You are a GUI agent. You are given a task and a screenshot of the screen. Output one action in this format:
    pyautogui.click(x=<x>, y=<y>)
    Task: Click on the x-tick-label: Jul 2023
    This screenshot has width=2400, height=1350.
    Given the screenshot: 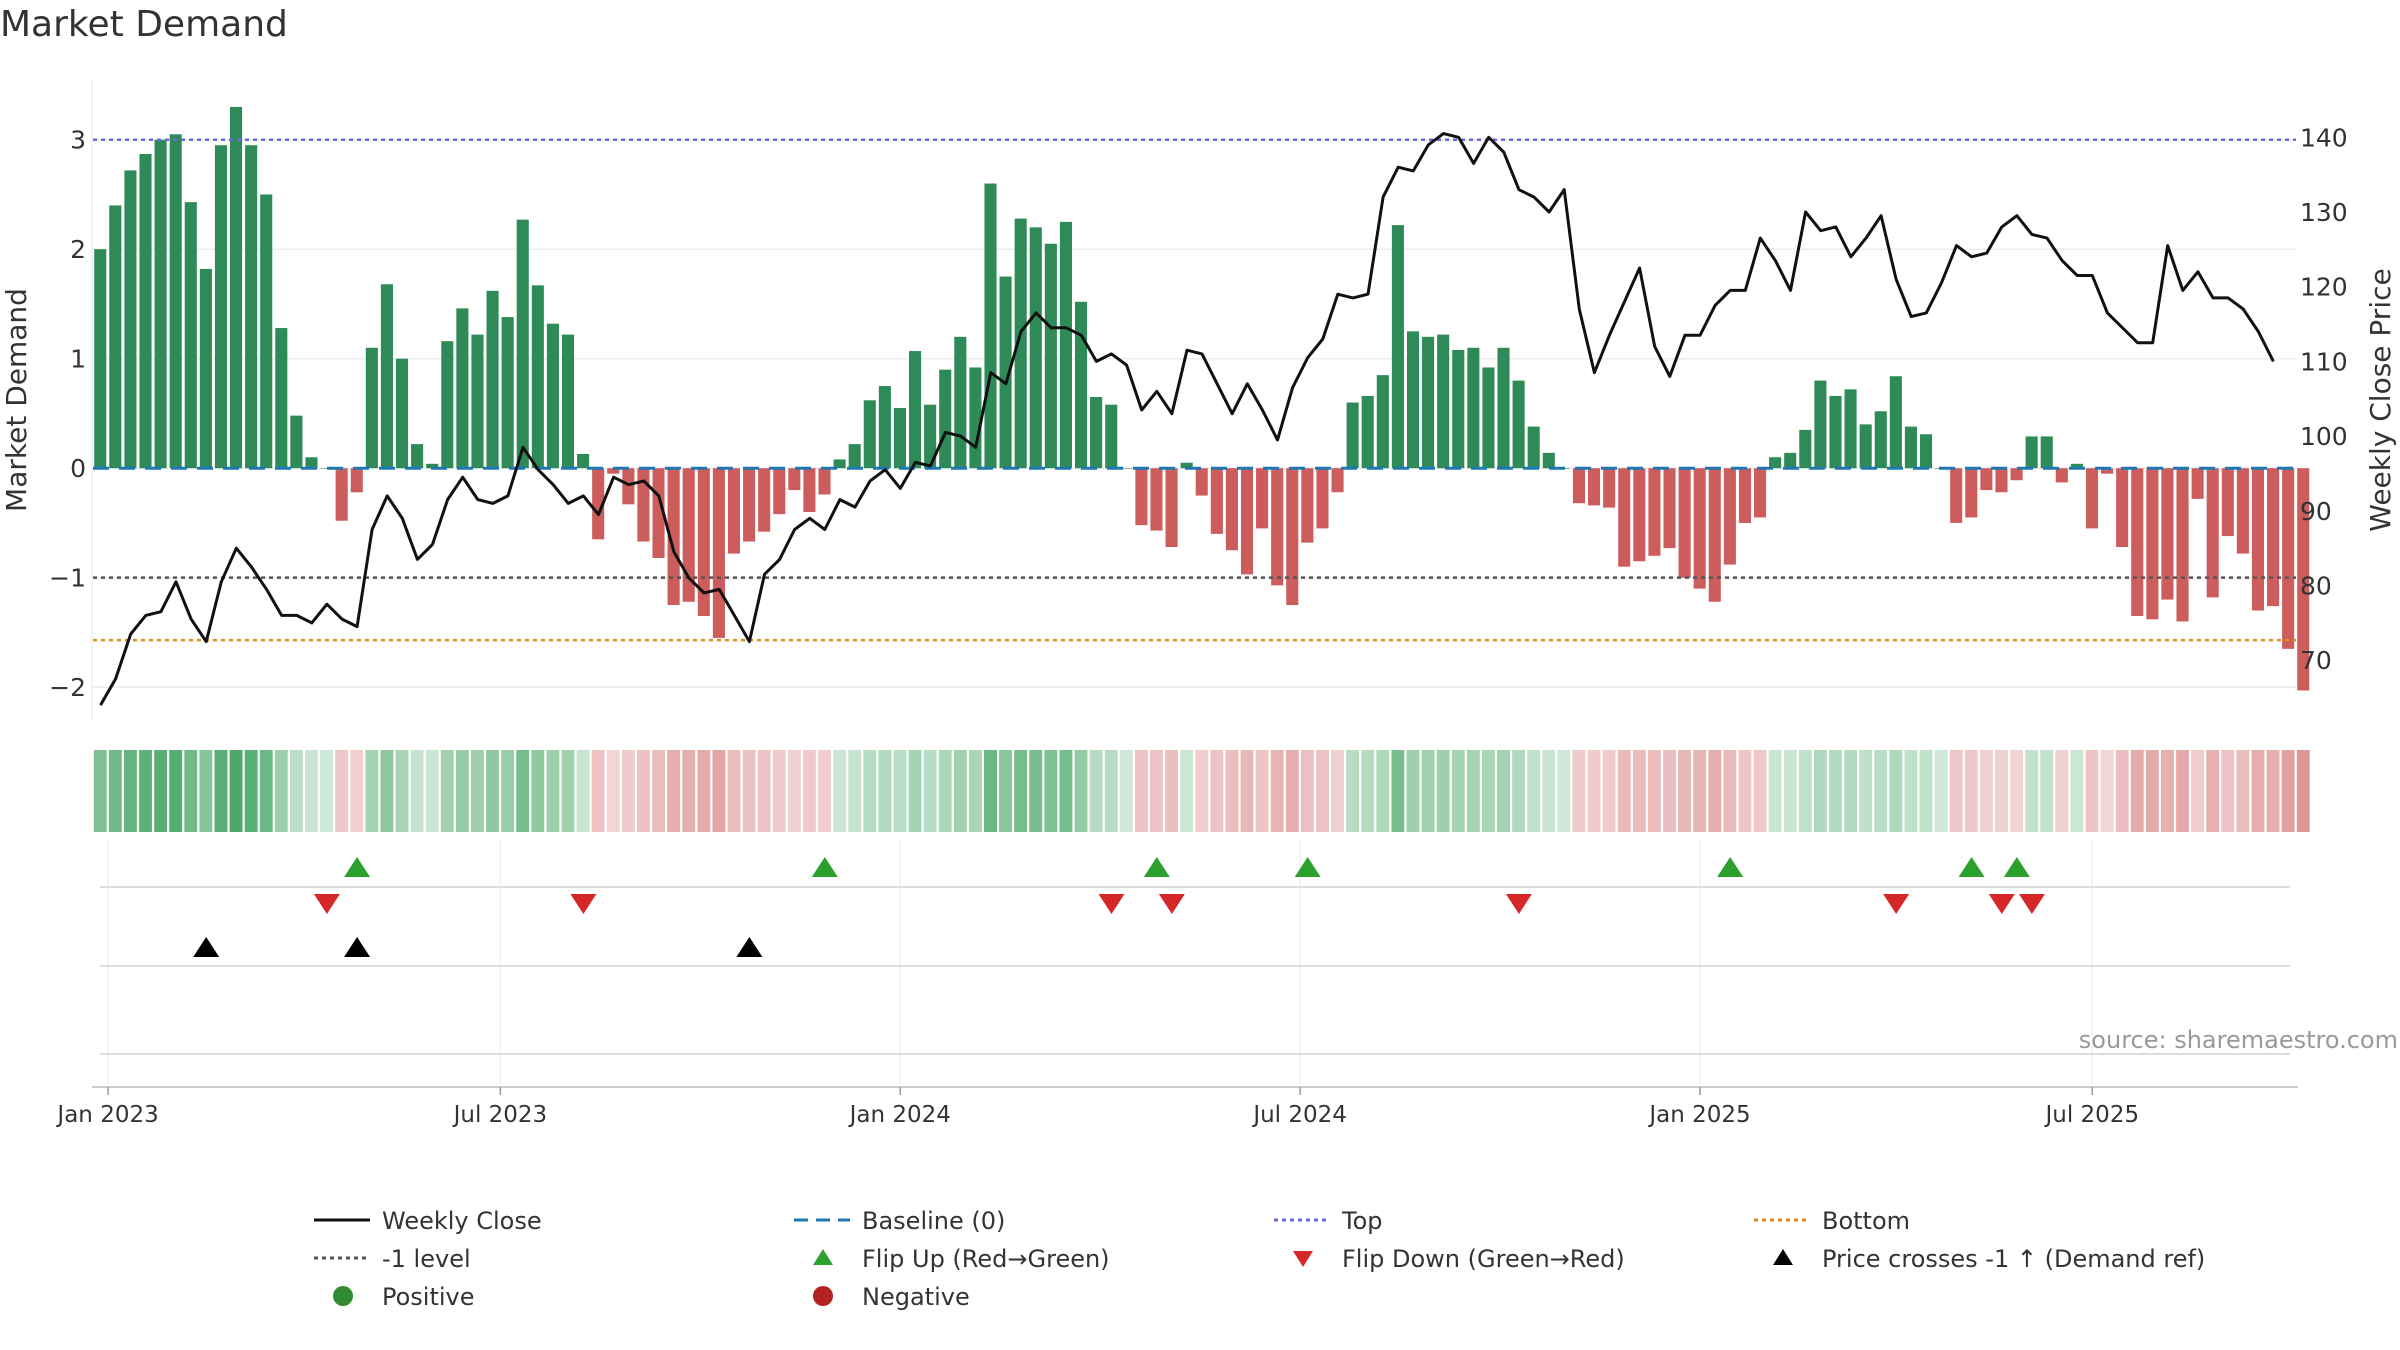 What is the action you would take?
    pyautogui.click(x=500, y=1115)
    